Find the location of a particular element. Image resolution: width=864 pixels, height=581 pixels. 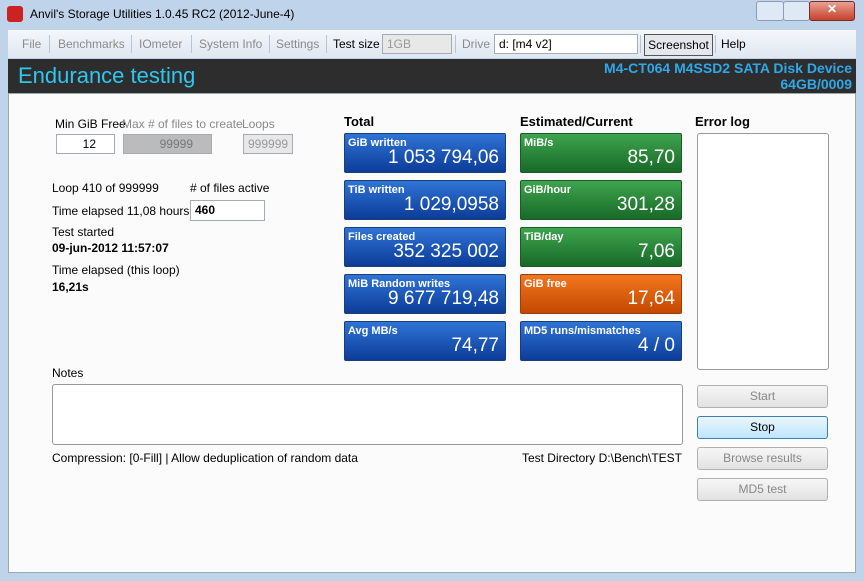

test-started-label: Test started is located at coordinates (83, 232).